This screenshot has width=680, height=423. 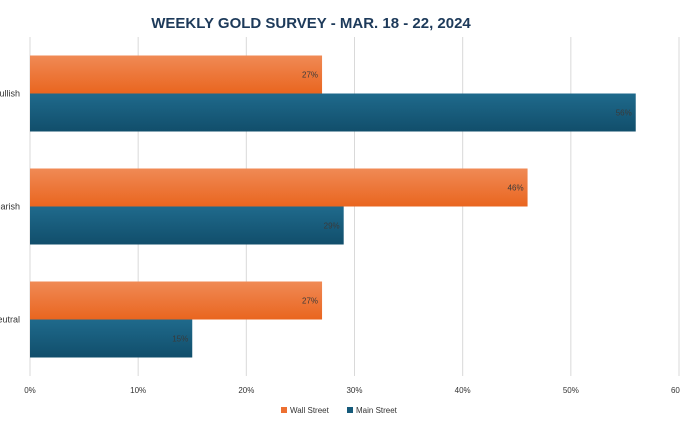 I want to click on legend-swatch-main-street, so click(x=350, y=410).